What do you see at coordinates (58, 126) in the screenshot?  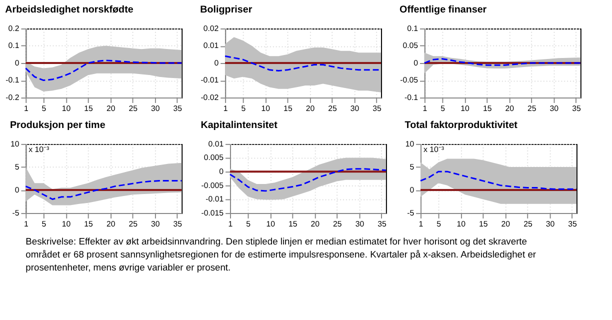 I see `chart-title: Produksjon per time` at bounding box center [58, 126].